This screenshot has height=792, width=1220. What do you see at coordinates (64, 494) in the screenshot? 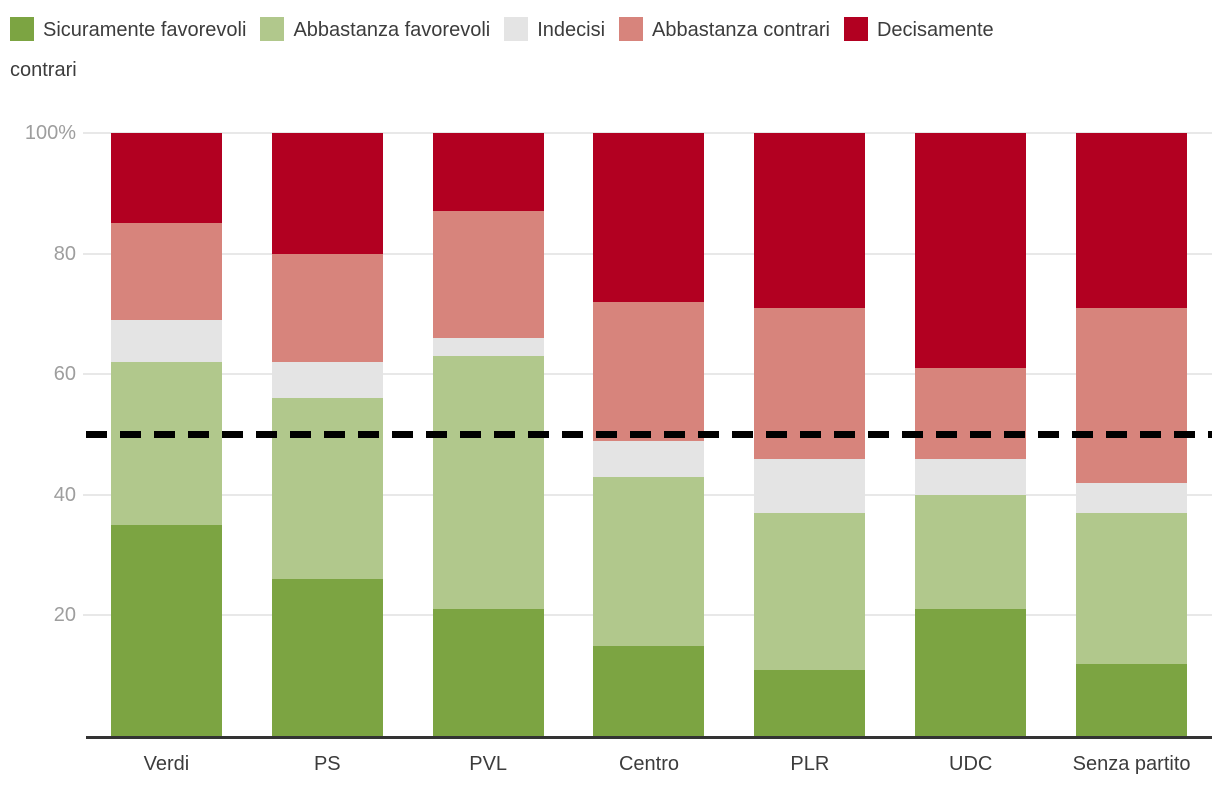
I see `y-tick-label-40: 40` at bounding box center [64, 494].